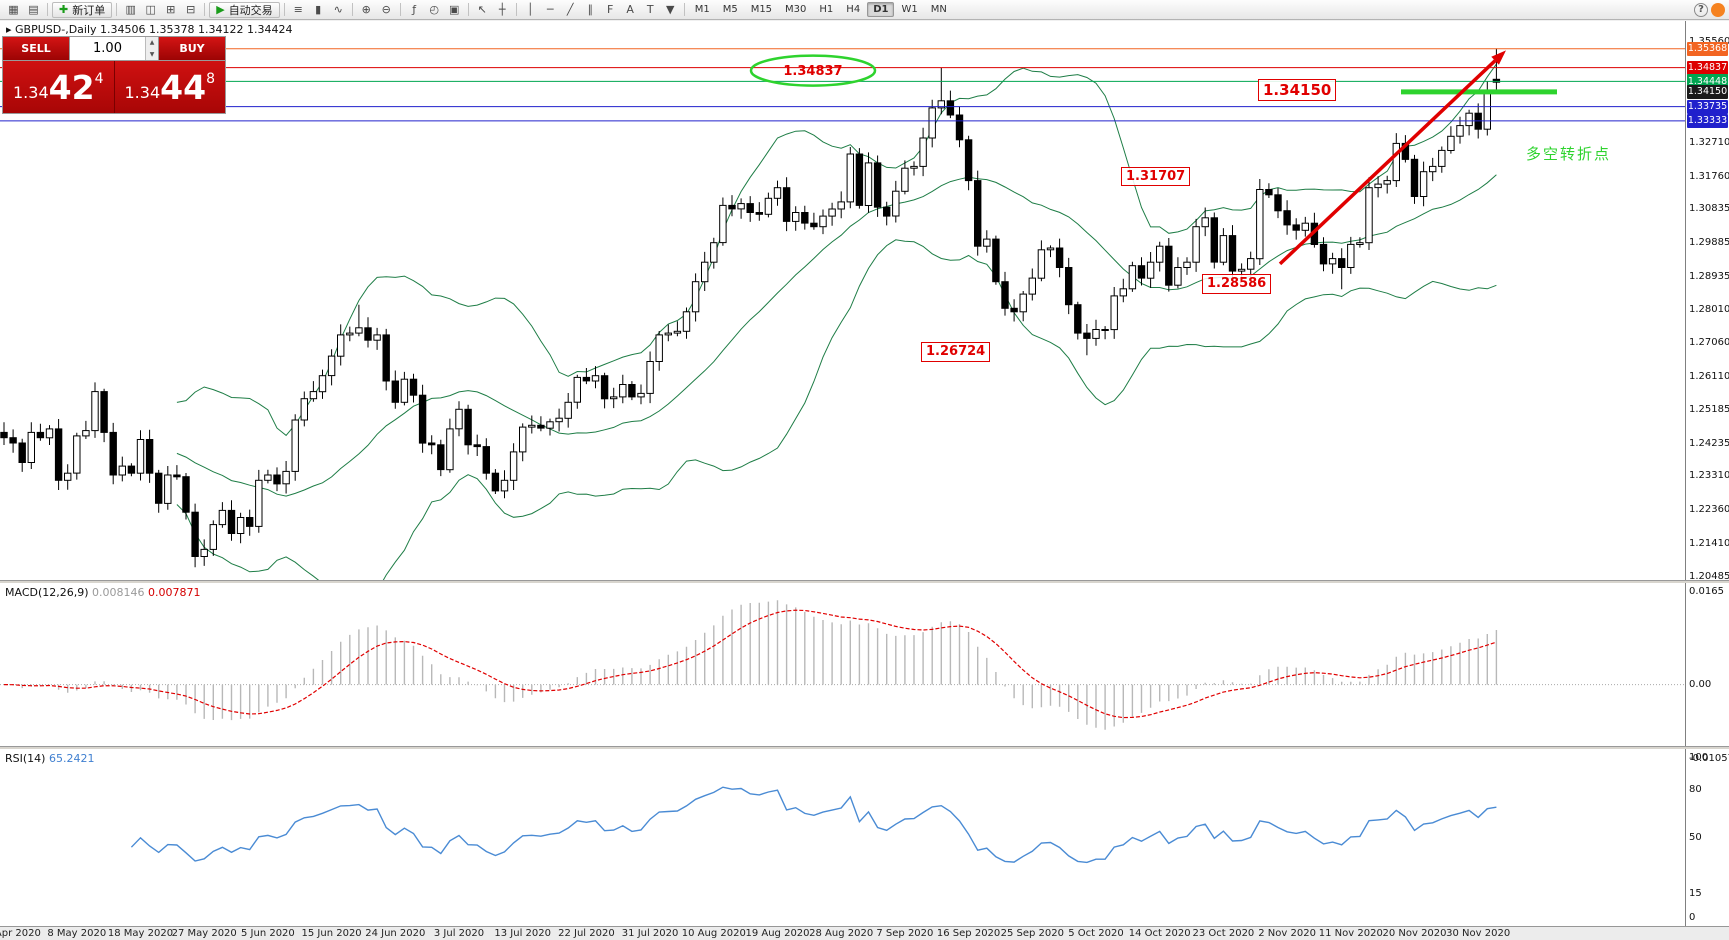 This screenshot has height=940, width=1729. I want to click on volume-down-icon: ▼, so click(152, 54).